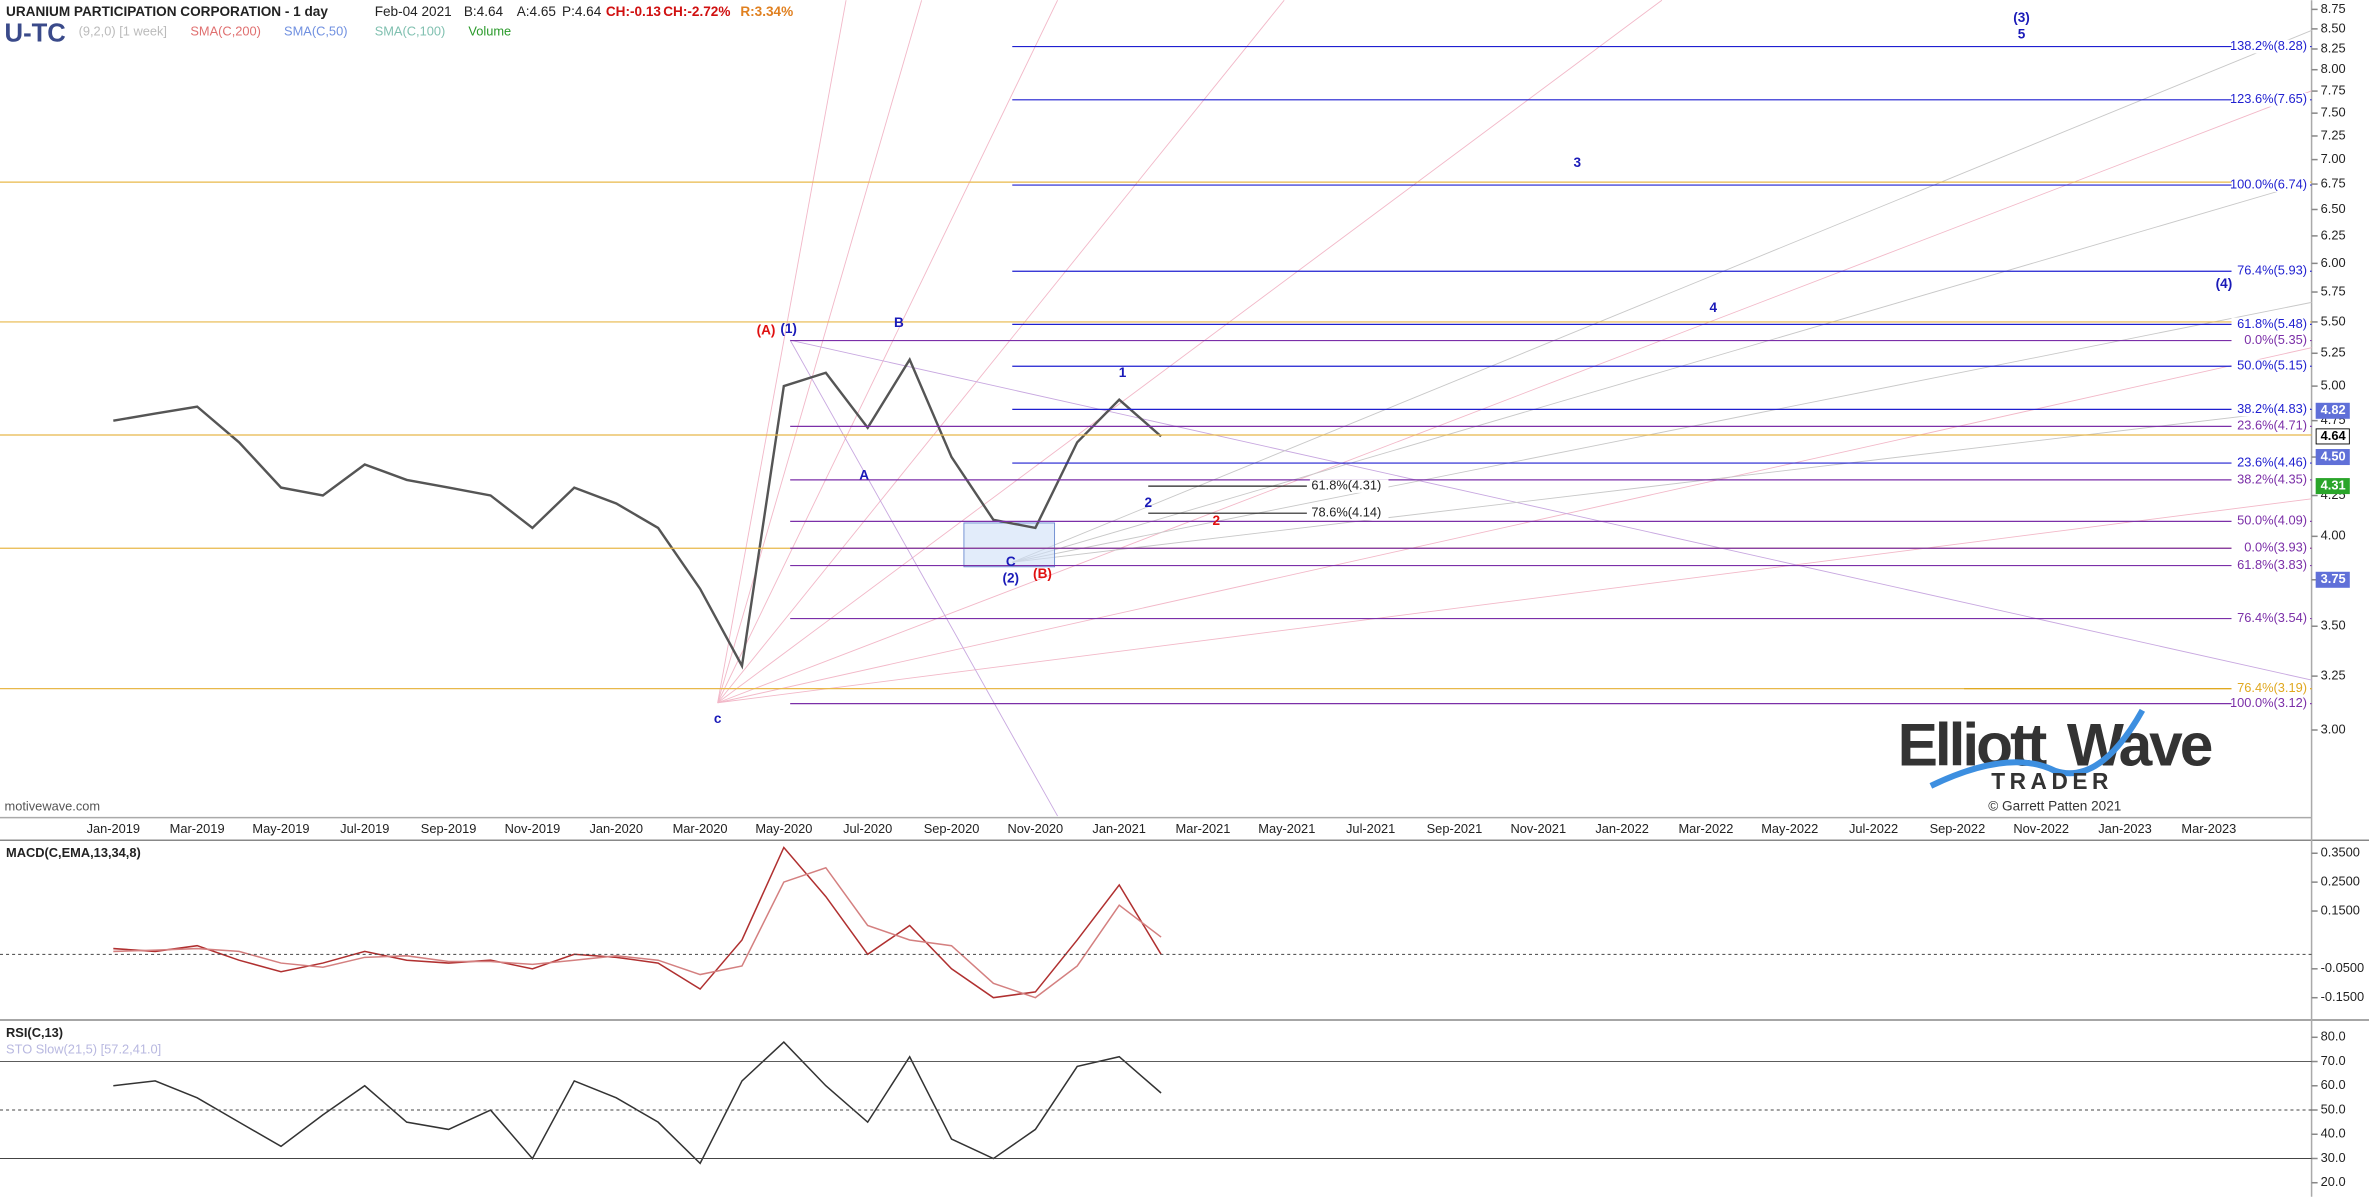  What do you see at coordinates (413, 11) in the screenshot?
I see `quote-item: Feb-04 2021` at bounding box center [413, 11].